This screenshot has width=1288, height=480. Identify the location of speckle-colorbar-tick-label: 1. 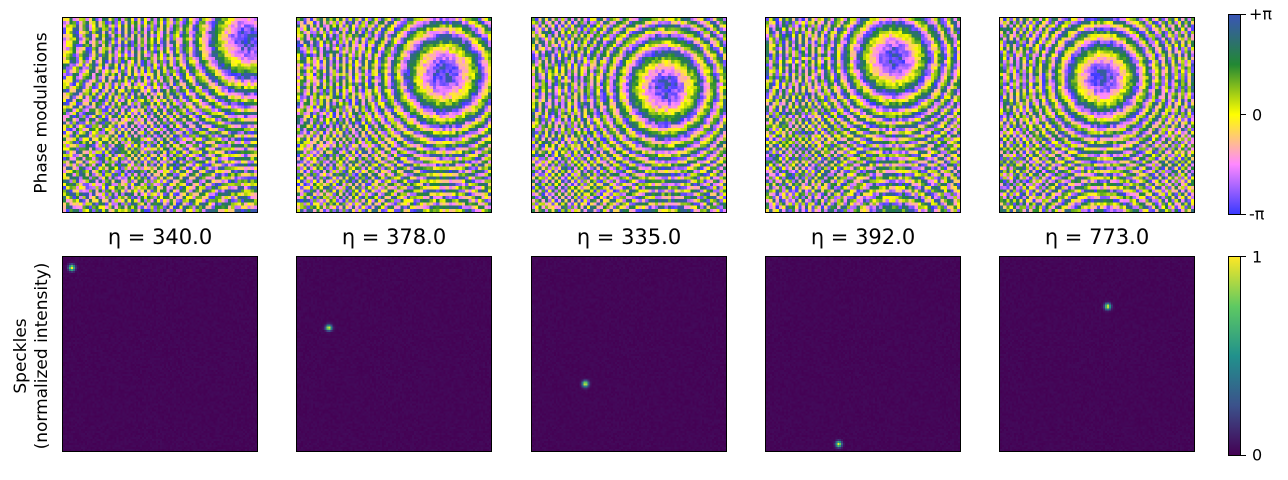
(1257, 257).